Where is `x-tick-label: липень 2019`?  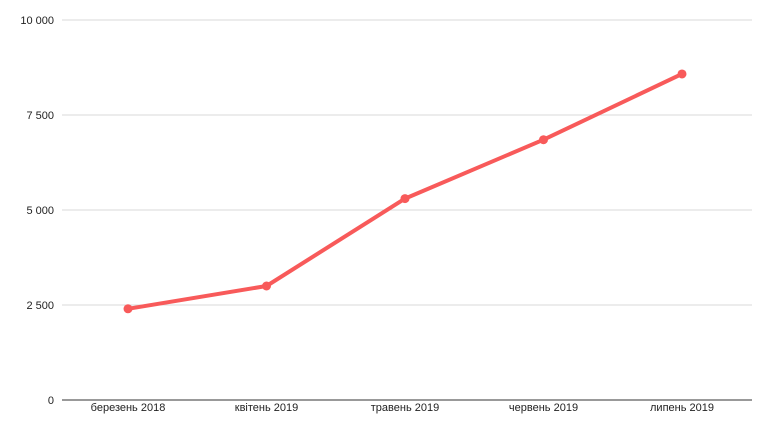
x-tick-label: липень 2019 is located at coordinates (682, 408).